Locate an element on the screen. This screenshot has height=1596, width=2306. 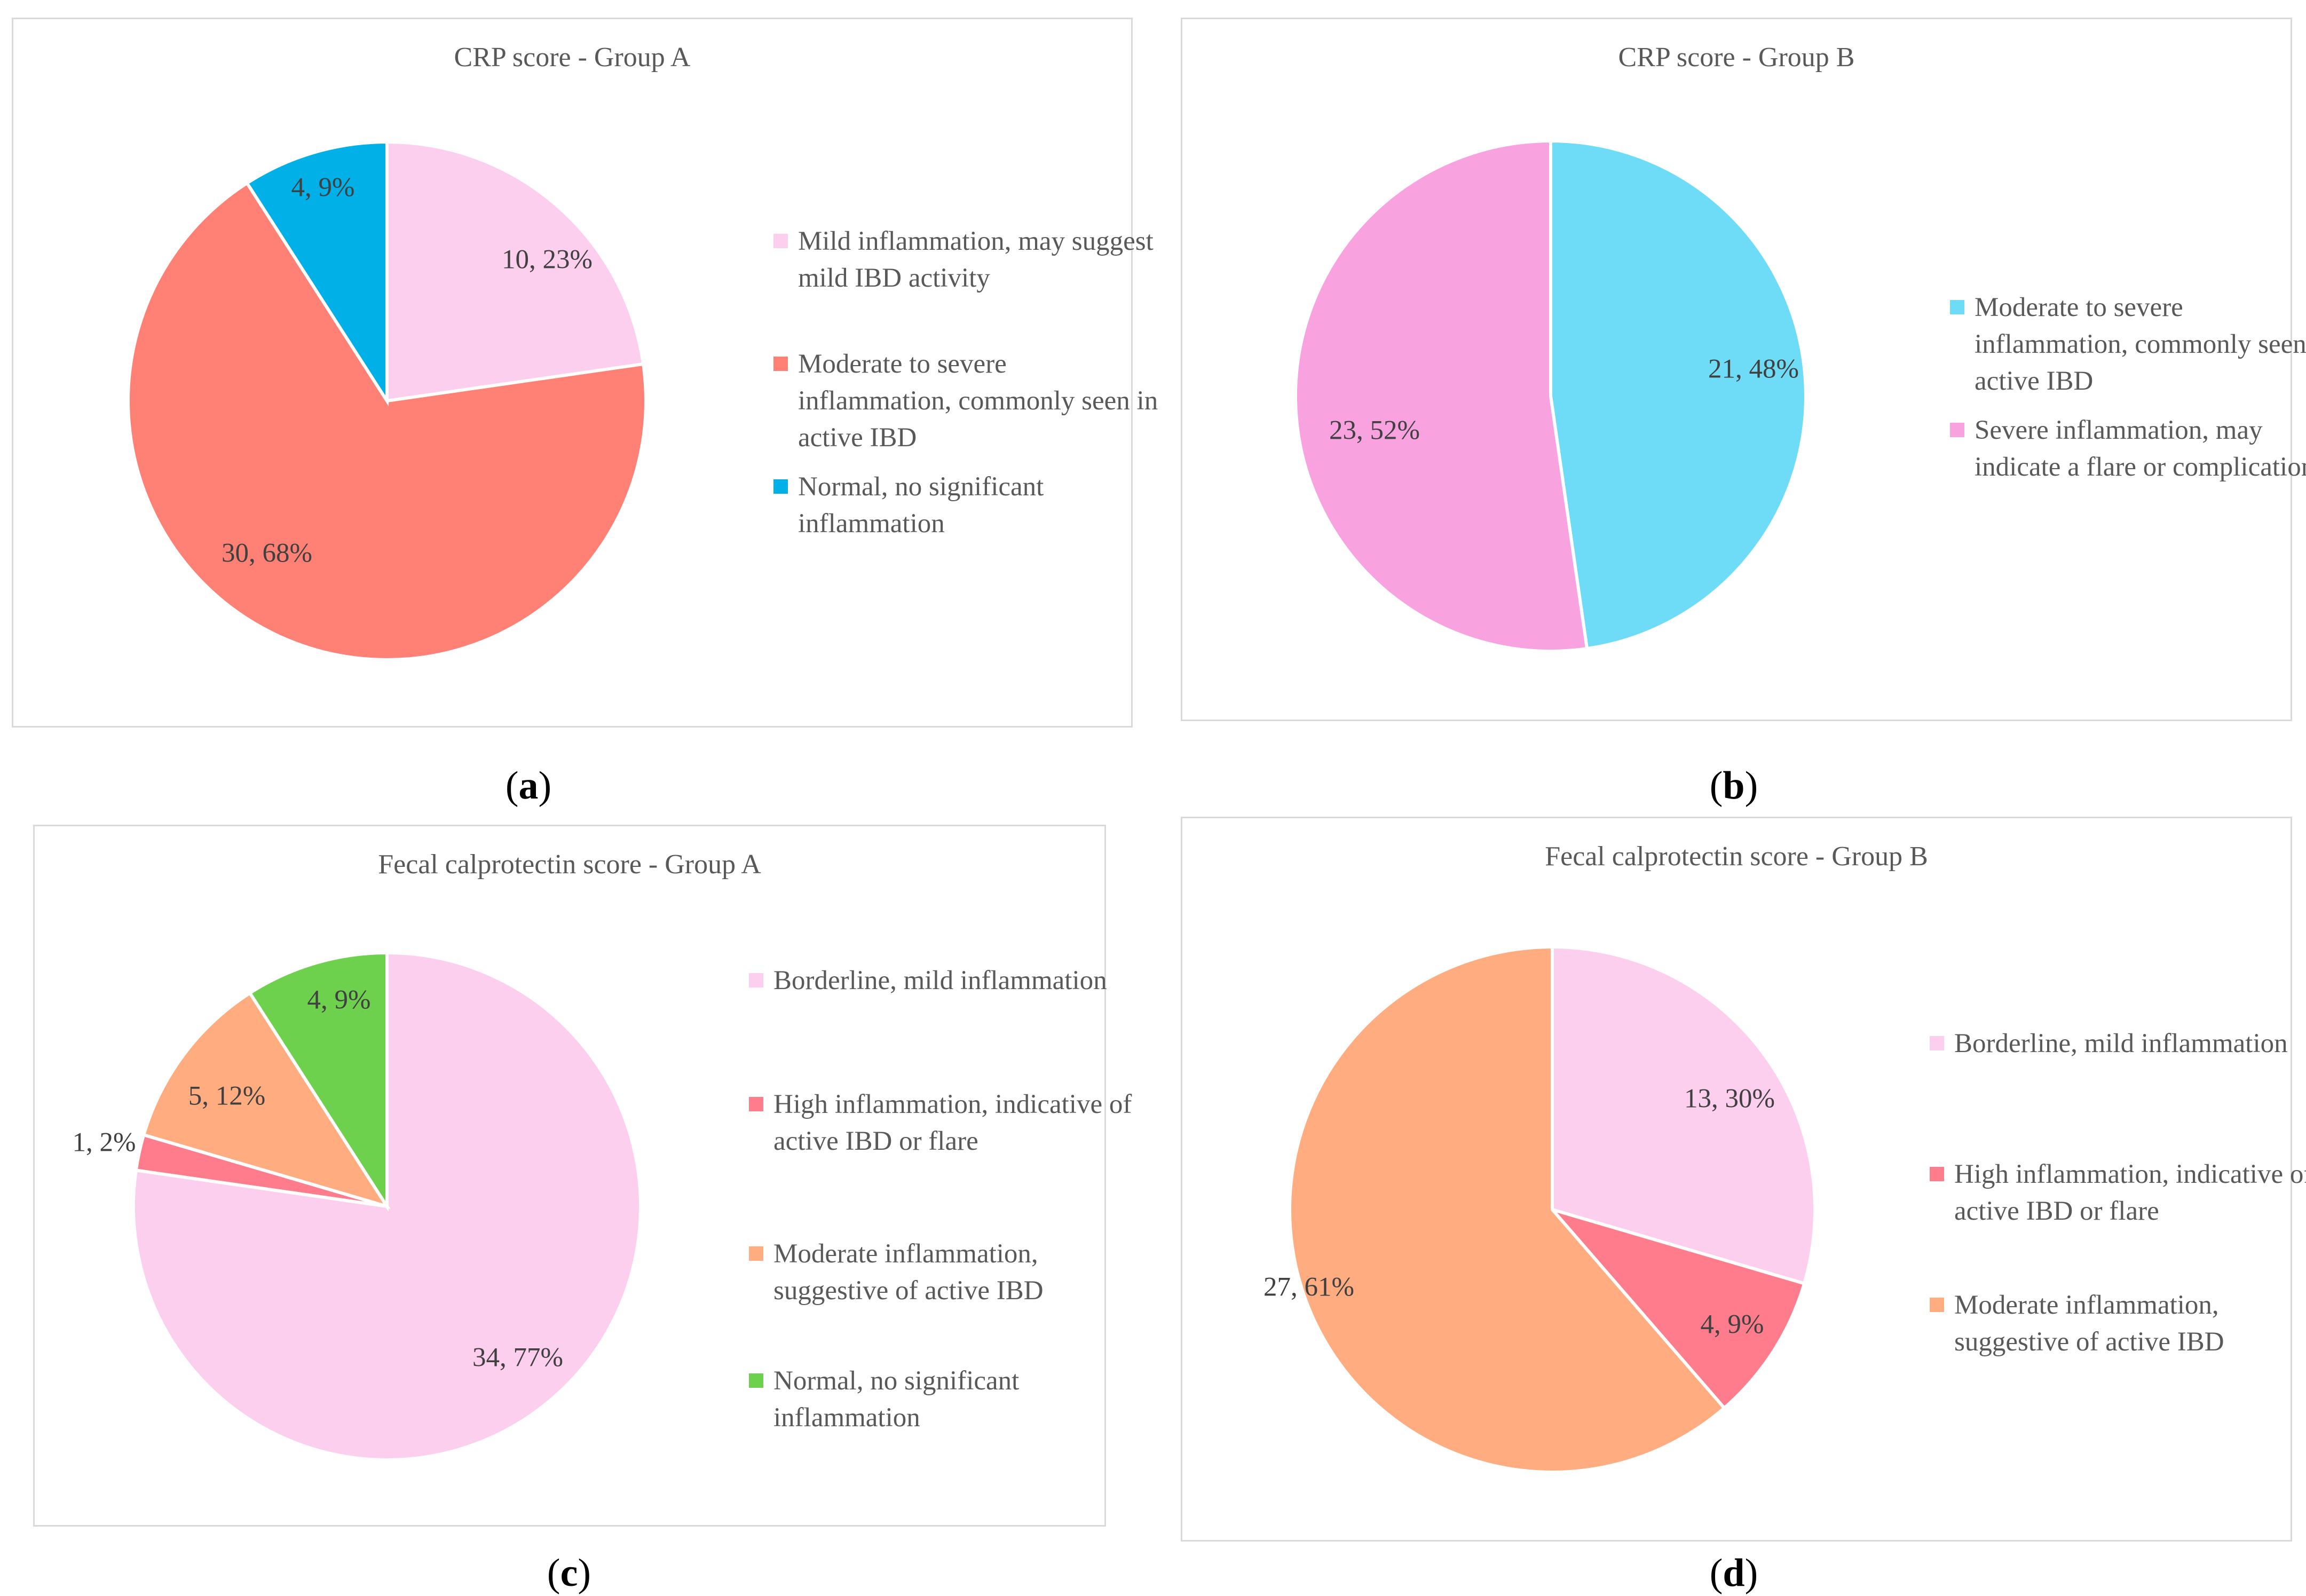
caption-letter: b is located at coordinates (1734, 786).